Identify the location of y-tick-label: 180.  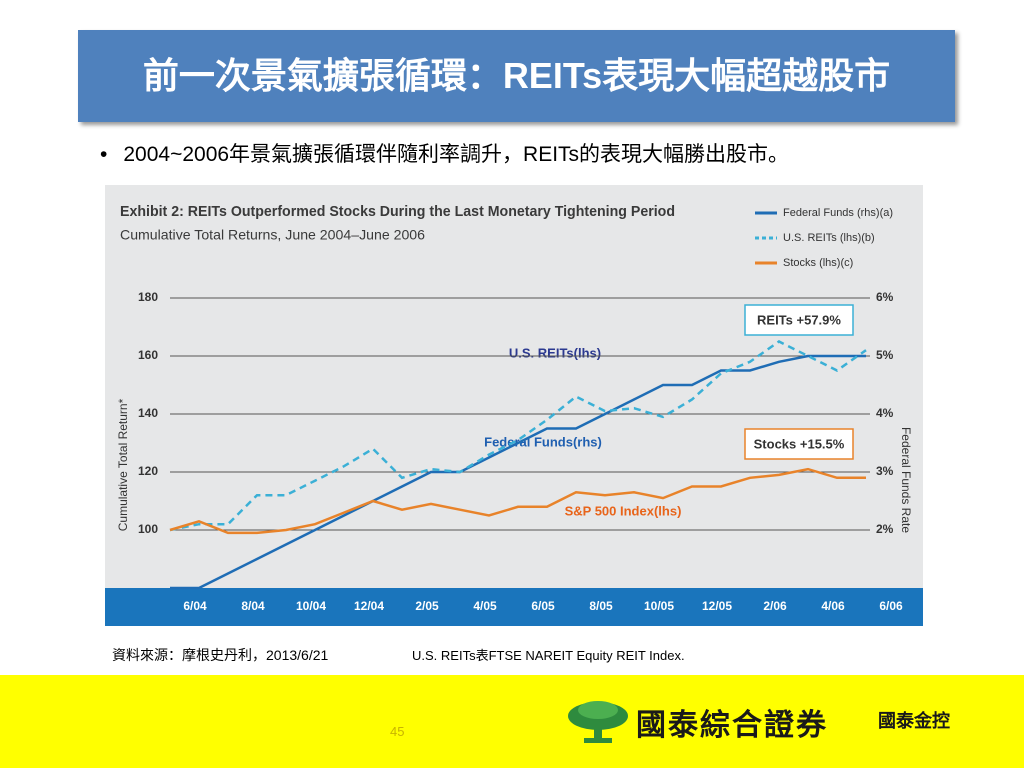
(148, 297).